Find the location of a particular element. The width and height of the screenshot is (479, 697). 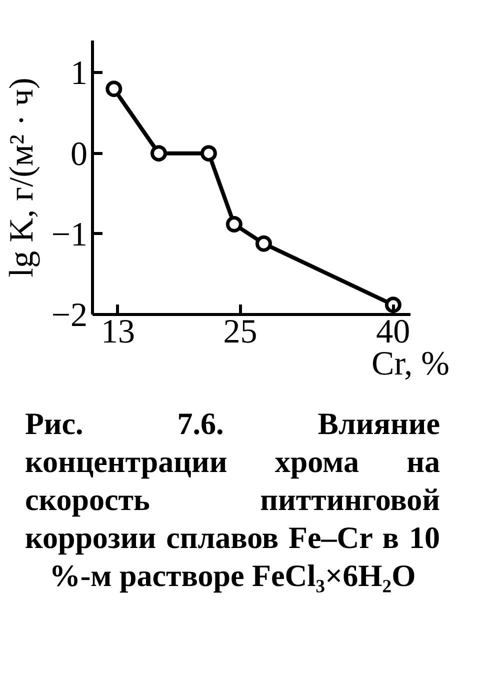

y-tick-label: −2 is located at coordinates (69, 315).